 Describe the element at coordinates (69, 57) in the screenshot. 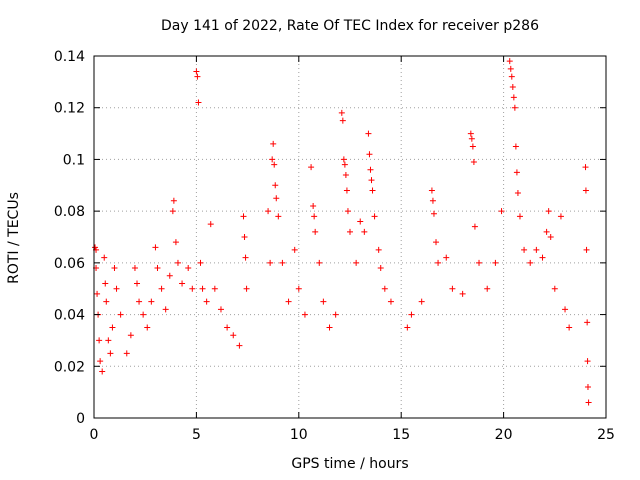

I see `y-tick-label: 0.14` at that location.